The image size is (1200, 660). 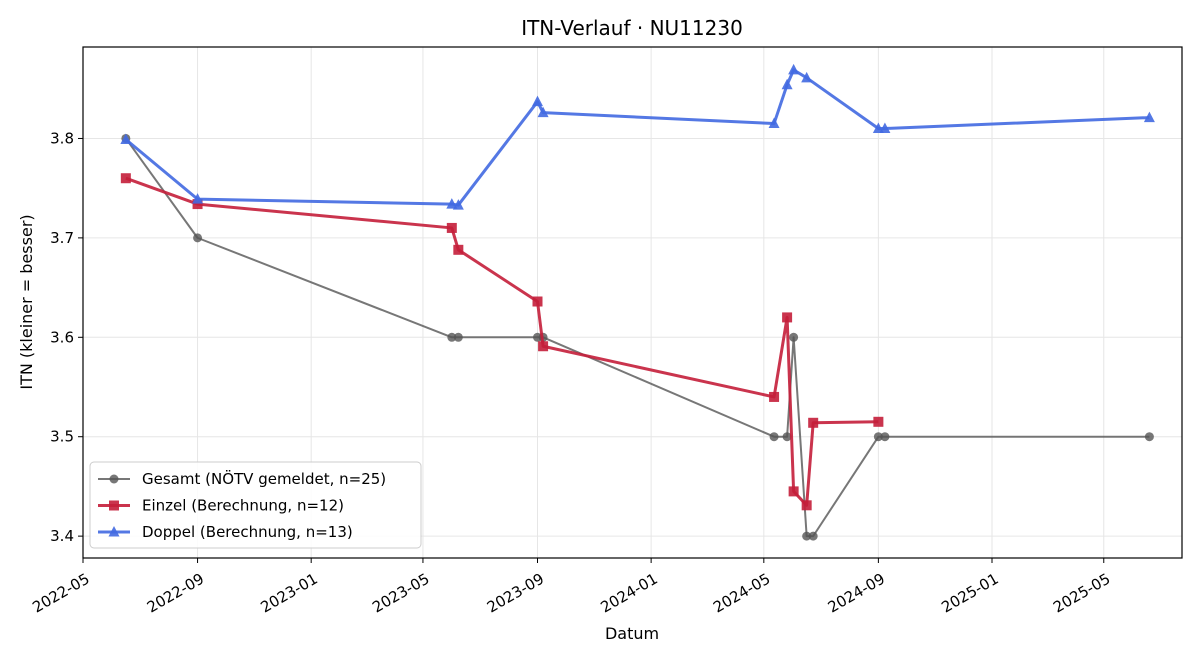 I want to click on x-tick-label: 2023-05, so click(x=400, y=593).